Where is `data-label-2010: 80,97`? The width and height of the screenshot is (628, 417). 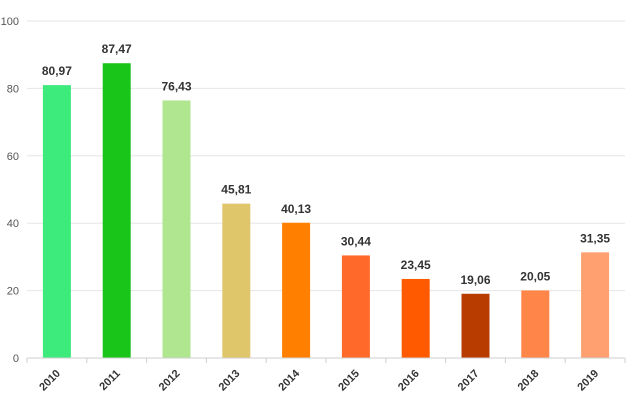 data-label-2010: 80,97 is located at coordinates (57, 71).